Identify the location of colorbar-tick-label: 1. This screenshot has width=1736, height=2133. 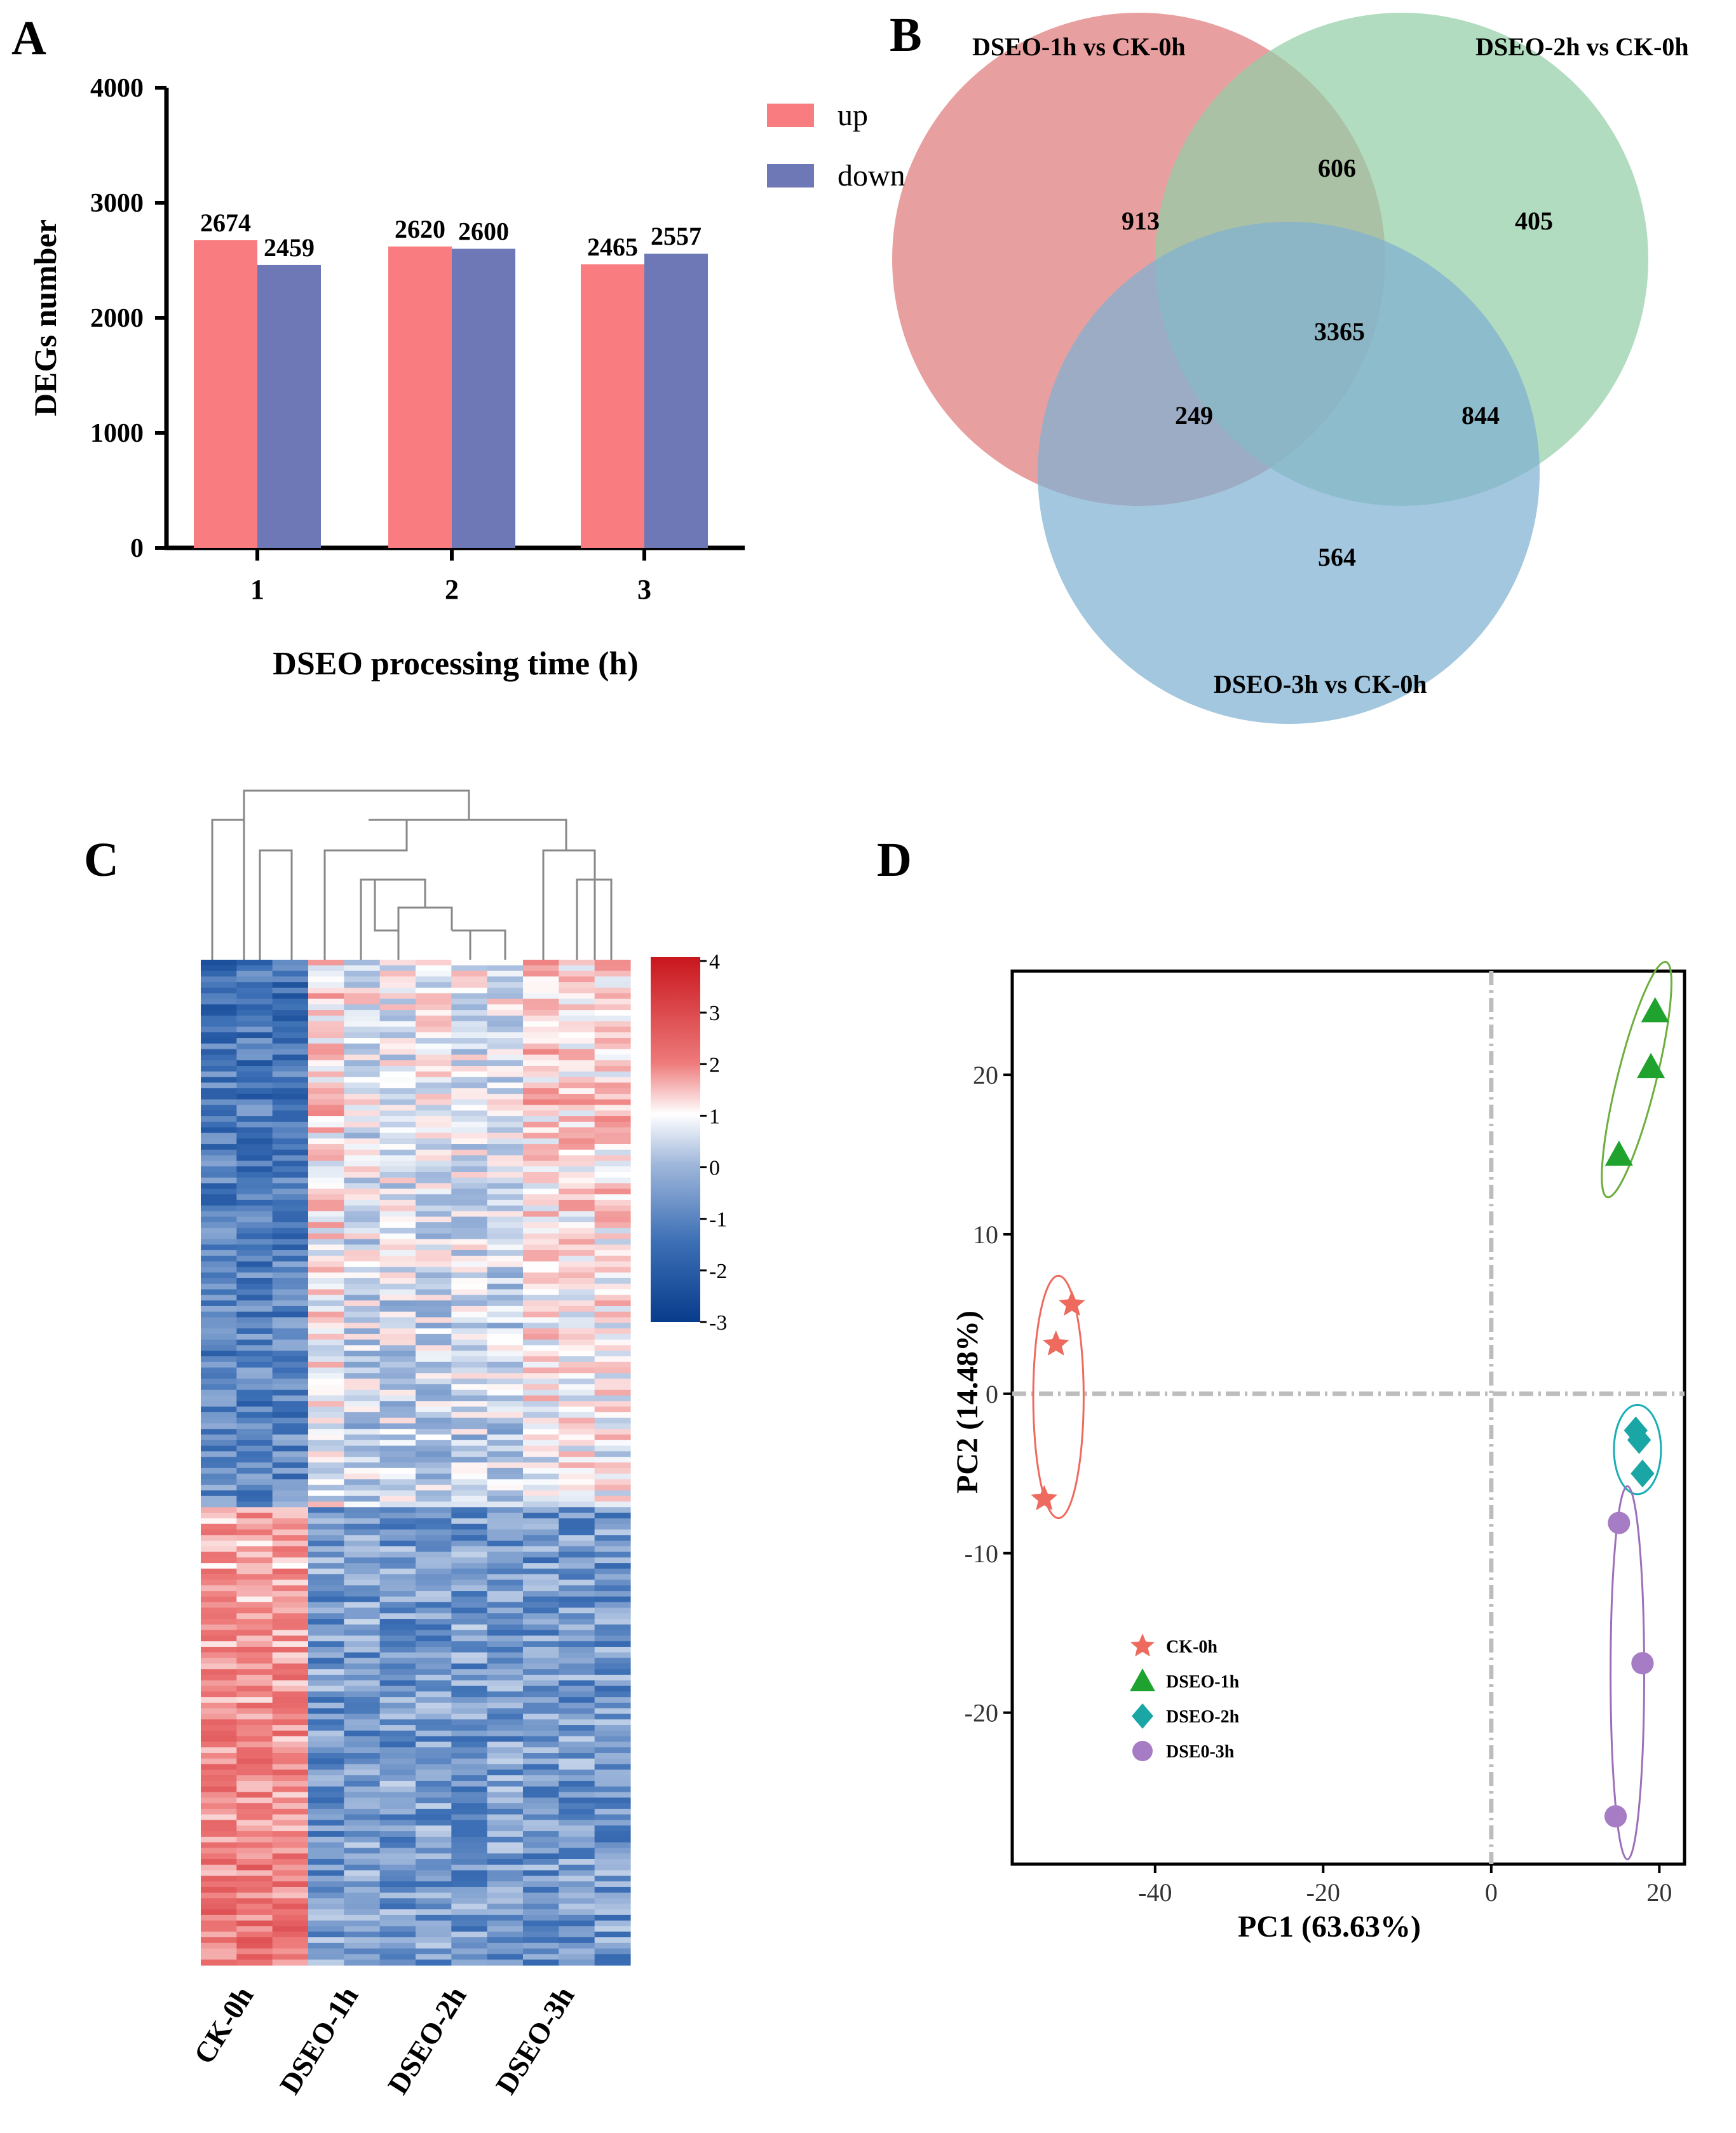
(714, 1116).